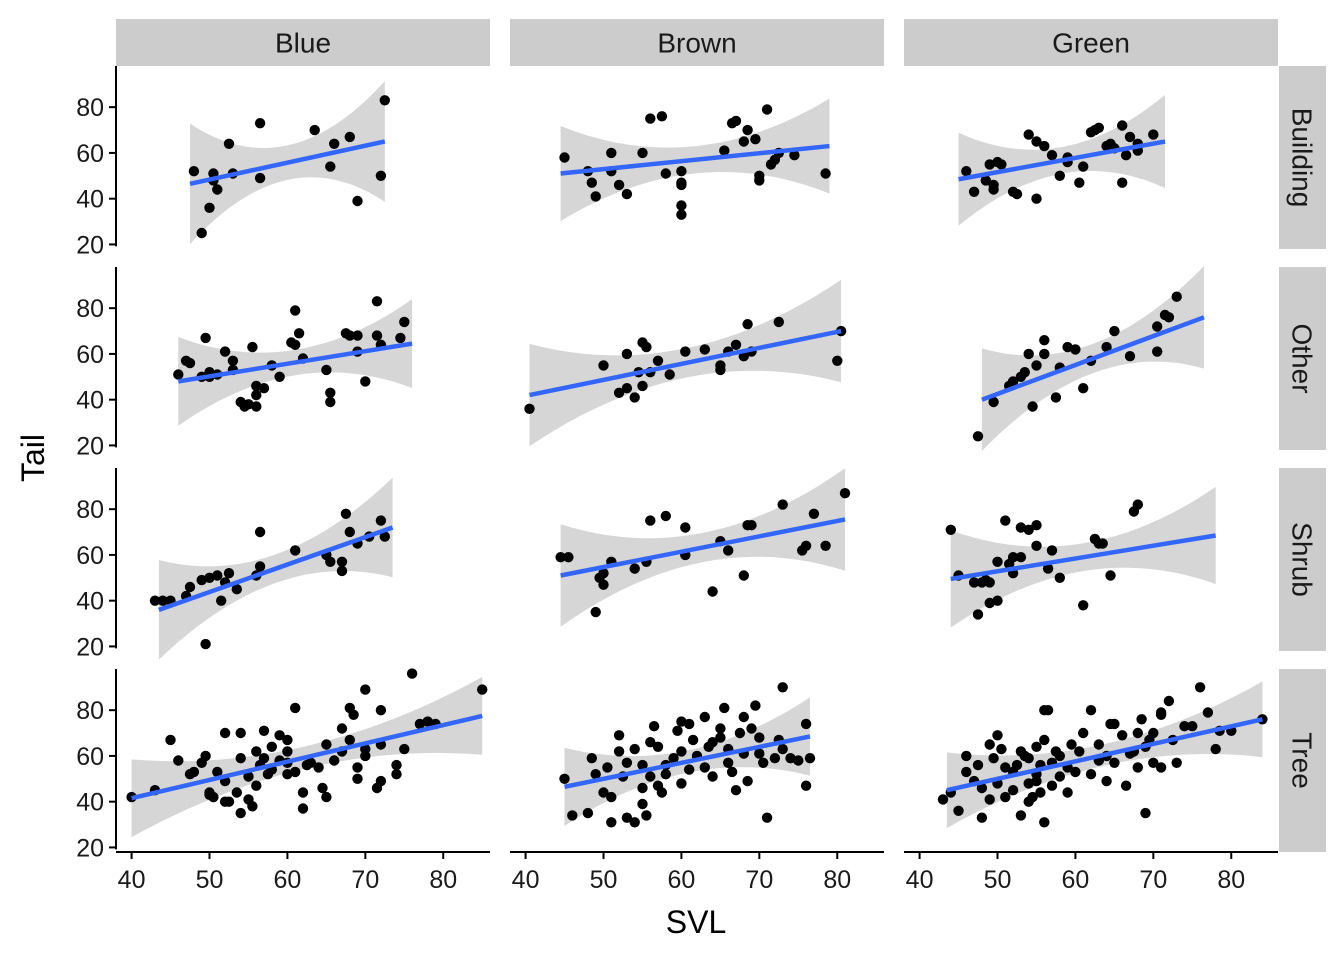 This screenshot has width=1344, height=960. I want to click on column-strip-blue, so click(303, 42).